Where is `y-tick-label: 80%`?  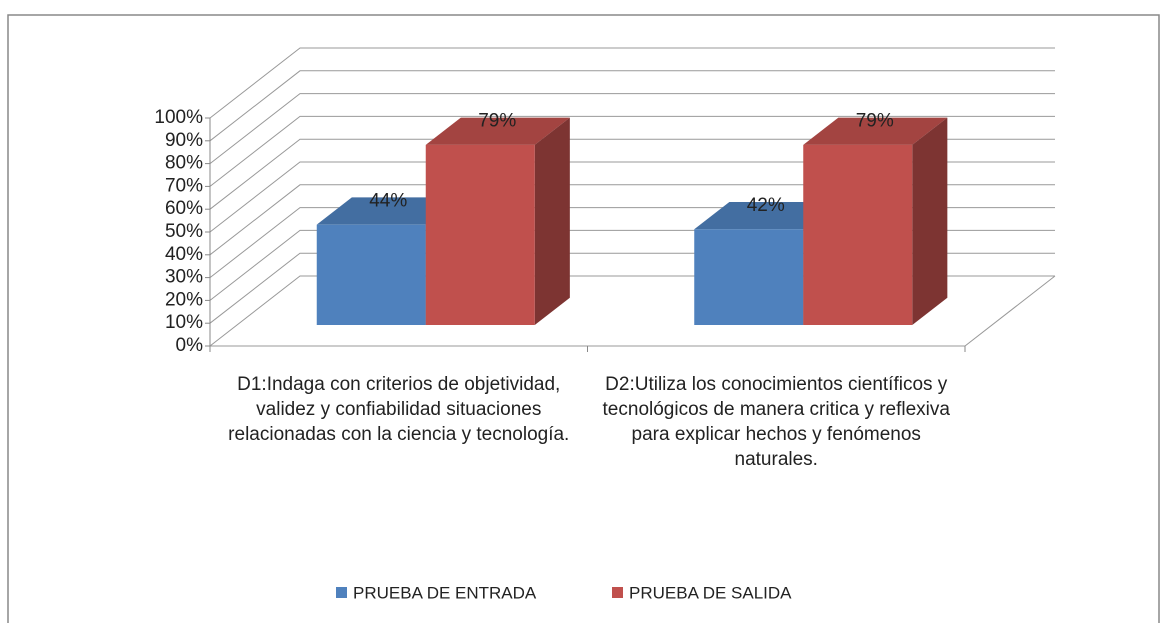 y-tick-label: 80% is located at coordinates (184, 163).